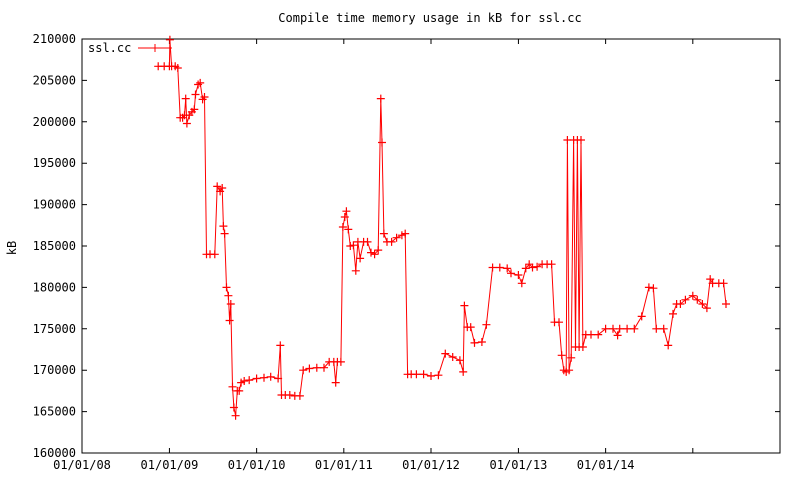  Describe the element at coordinates (155, 48) in the screenshot. I see `legend-marker` at that location.